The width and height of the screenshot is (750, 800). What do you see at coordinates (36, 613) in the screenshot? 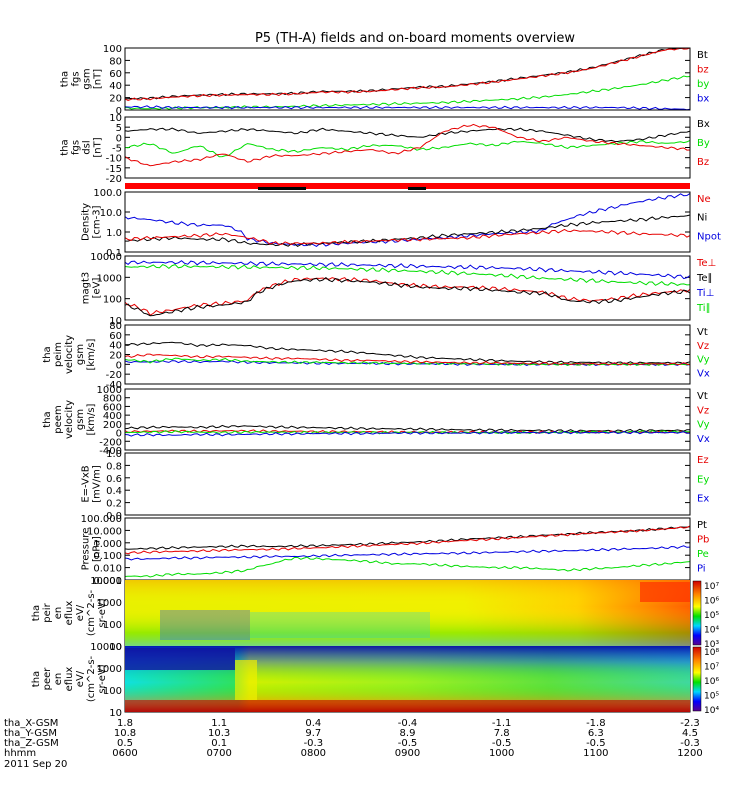
I see `panel-9-ylabel: tha` at bounding box center [36, 613].